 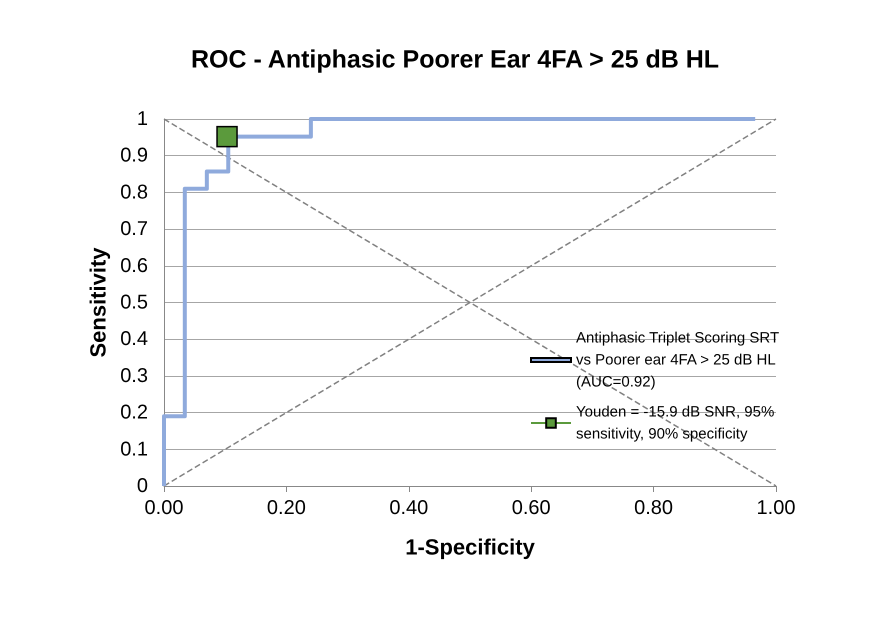 I want to click on x-tick-label: 0.00, so click(x=164, y=508).